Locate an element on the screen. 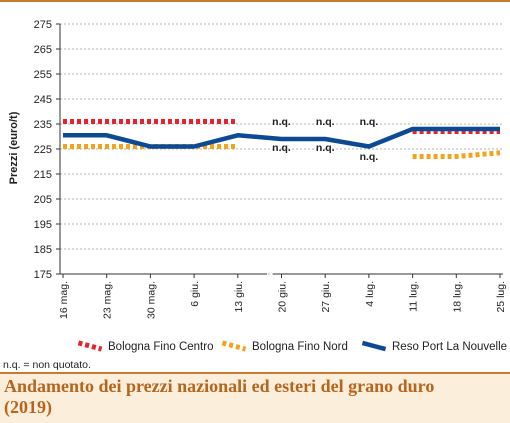  x-tick-label: 16 mag. is located at coordinates (64, 300).